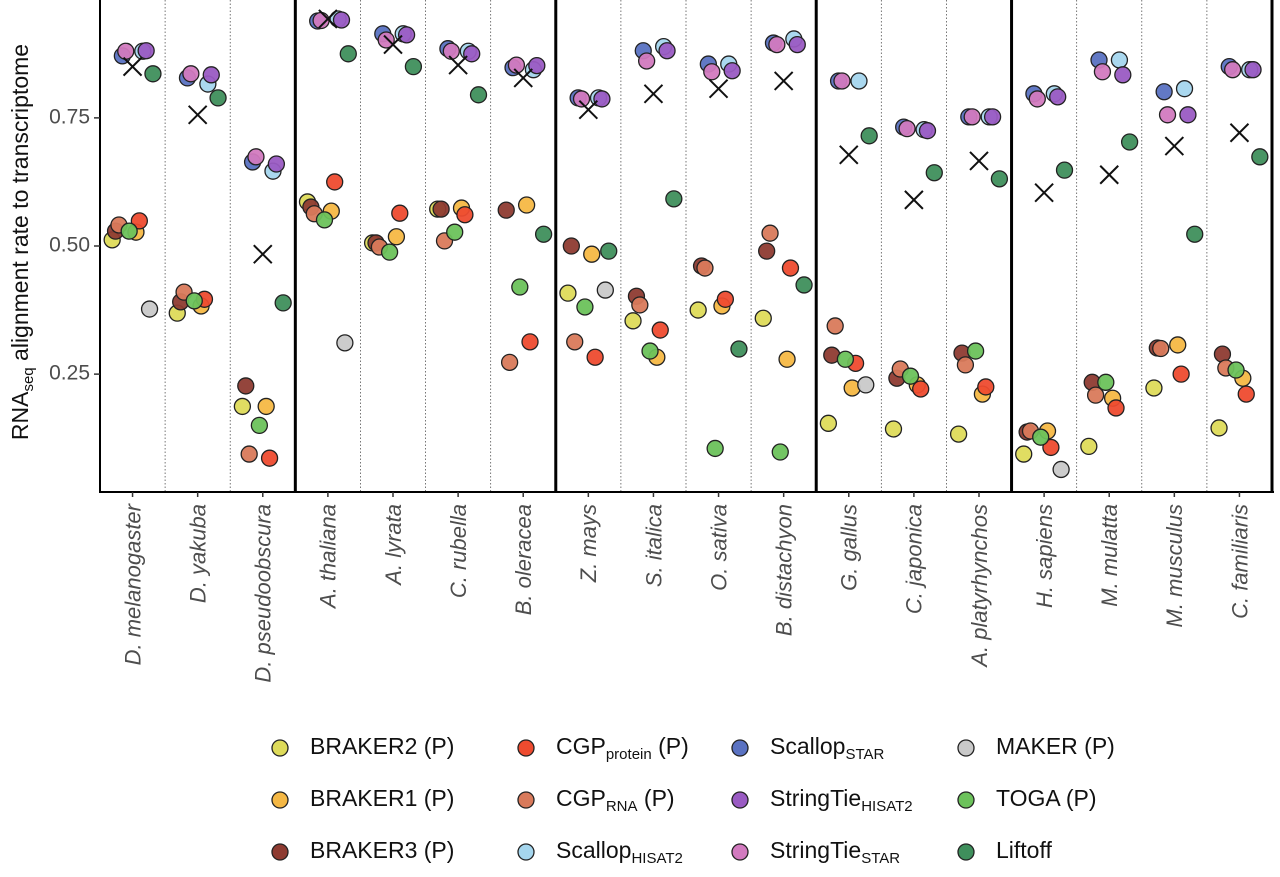 The image size is (1280, 877). Describe the element at coordinates (841, 800) in the screenshot. I see `legend-label: StringTieHISAT2` at that location.